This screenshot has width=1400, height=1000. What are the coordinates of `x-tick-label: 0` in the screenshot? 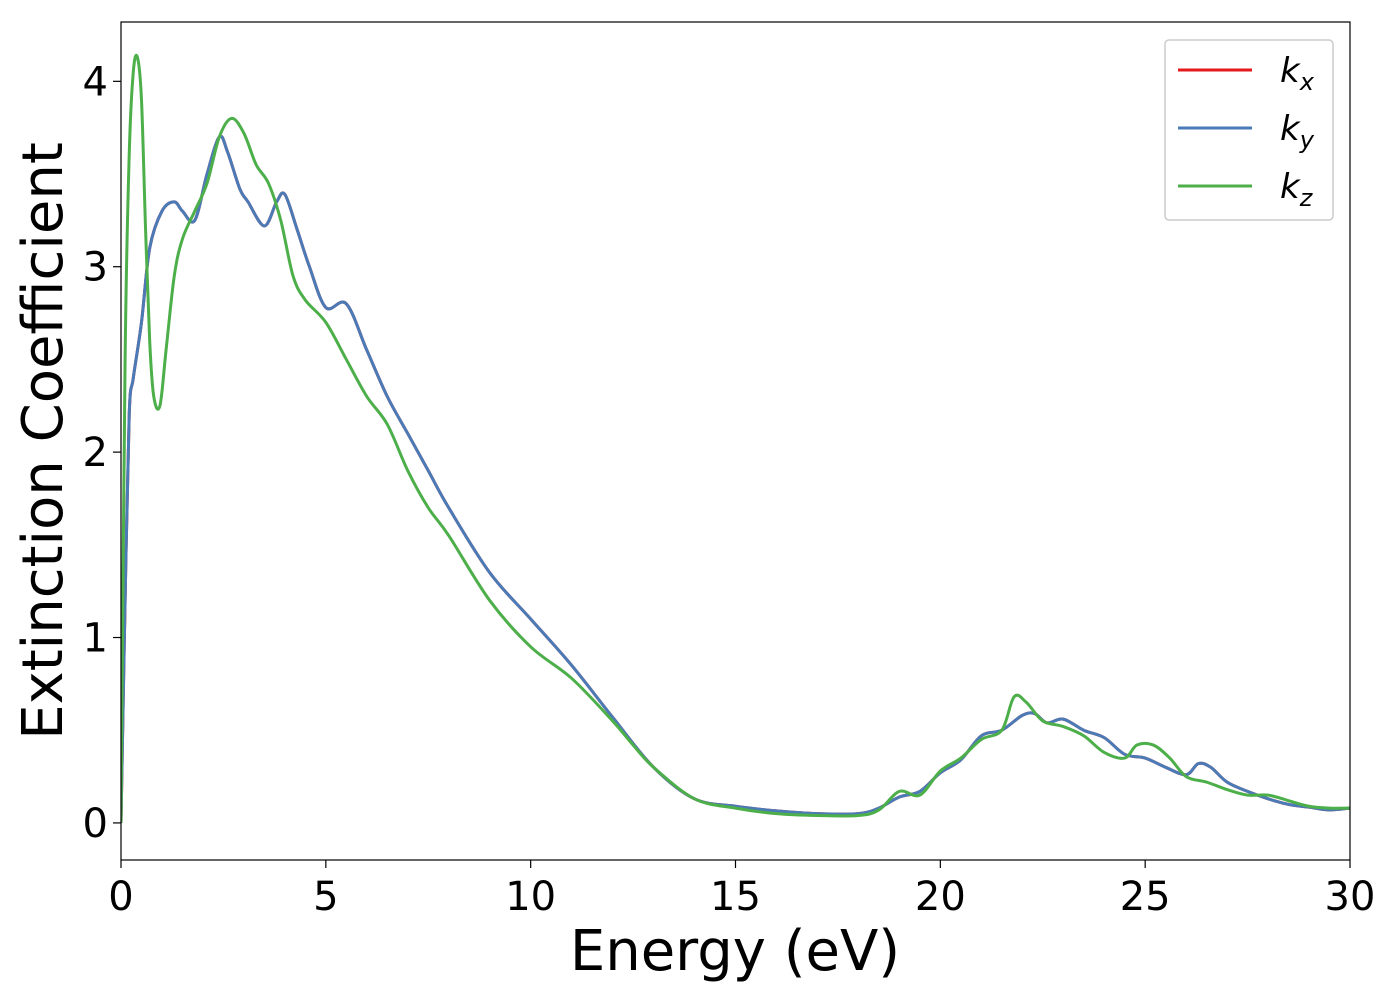 It's located at (120, 897).